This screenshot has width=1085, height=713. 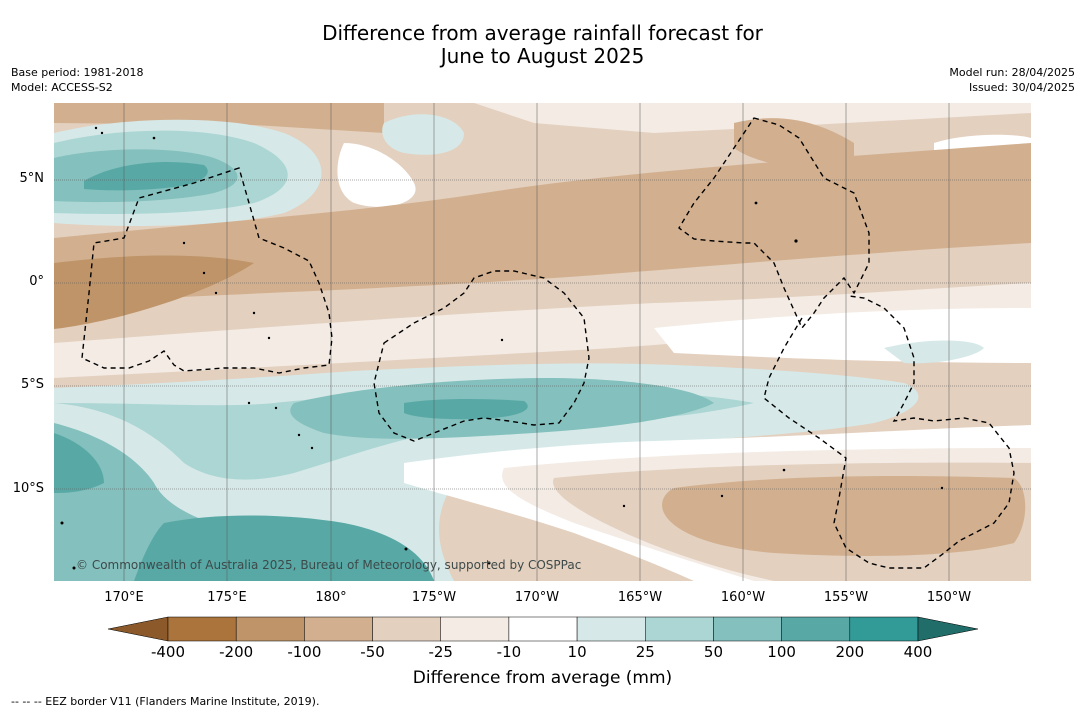 I want to click on north-west-tan, so click(x=219, y=118).